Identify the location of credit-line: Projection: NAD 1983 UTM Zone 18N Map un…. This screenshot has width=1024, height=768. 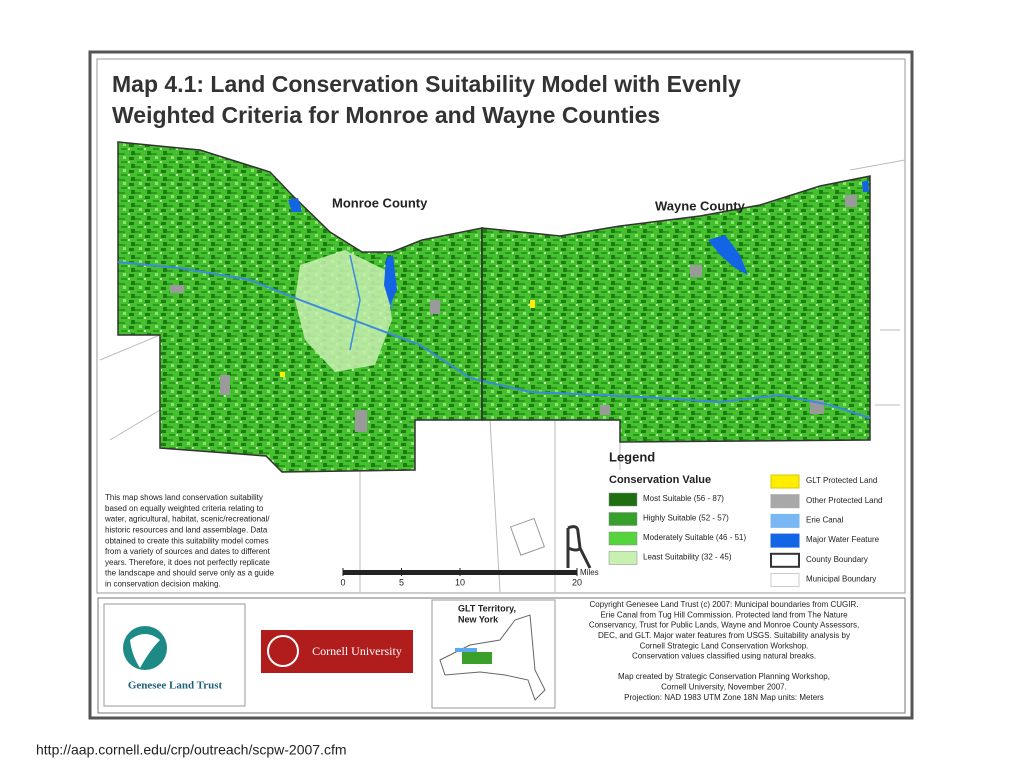
(724, 697).